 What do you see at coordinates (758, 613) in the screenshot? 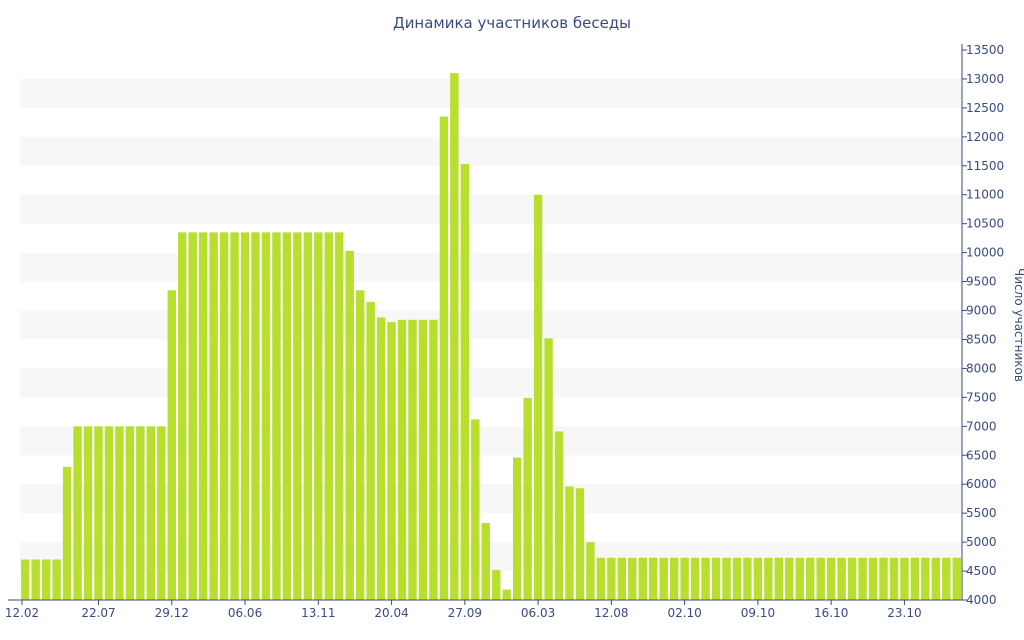
I see `x-tick-label: 09.10` at bounding box center [758, 613].